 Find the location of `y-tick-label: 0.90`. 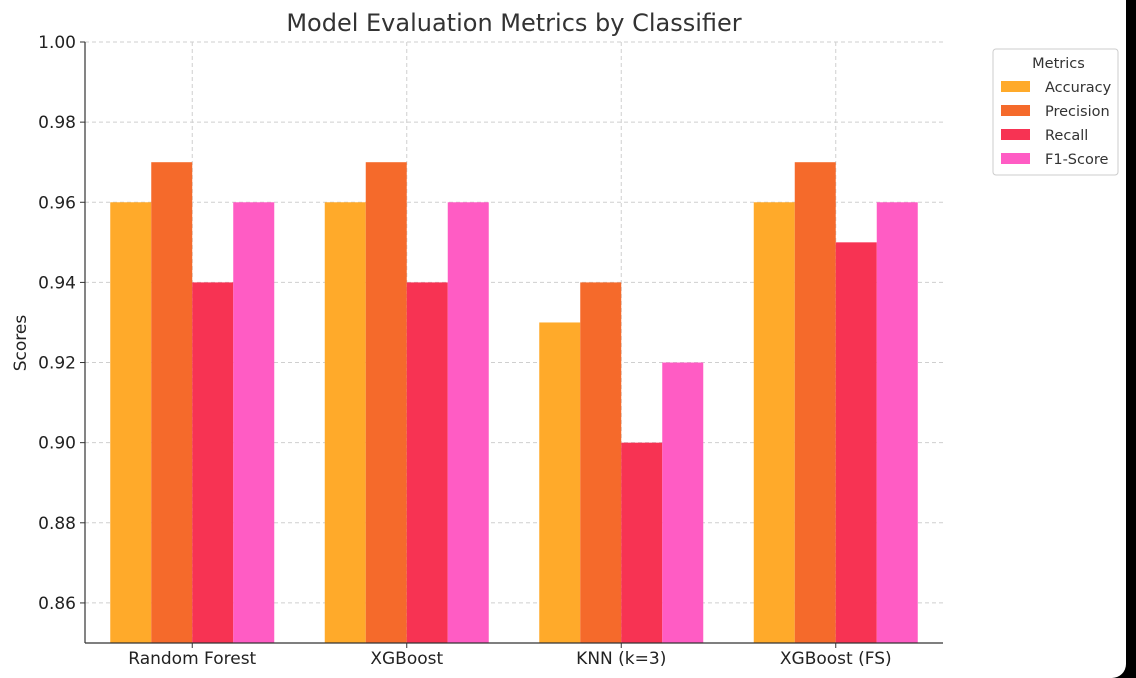

y-tick-label: 0.90 is located at coordinates (57, 444).